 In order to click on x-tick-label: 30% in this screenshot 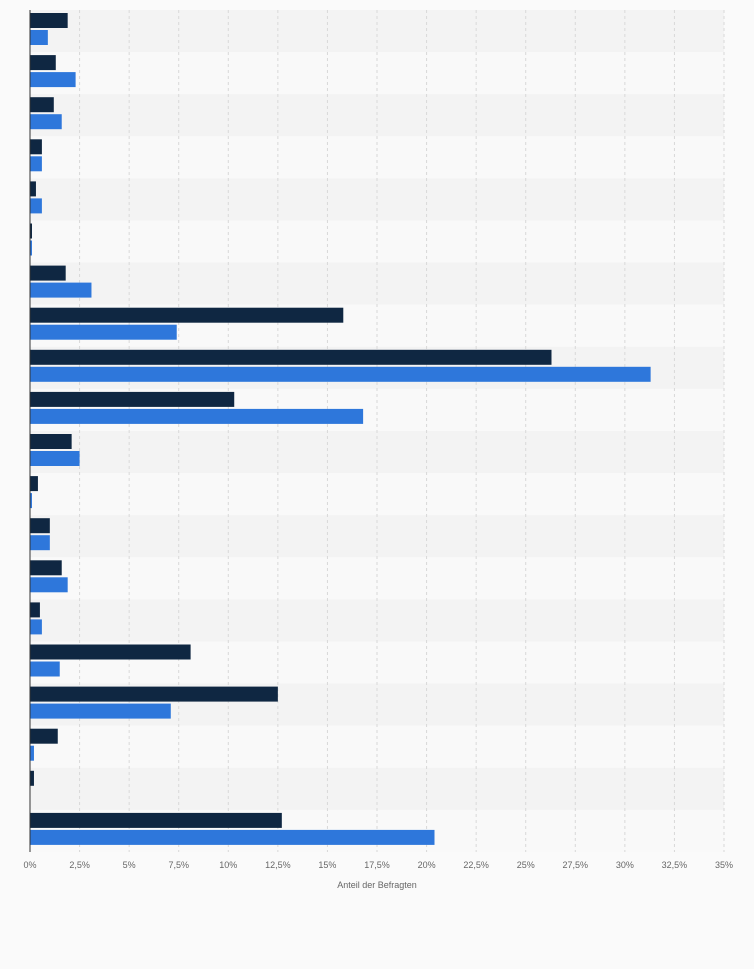, I will do `click(625, 865)`.